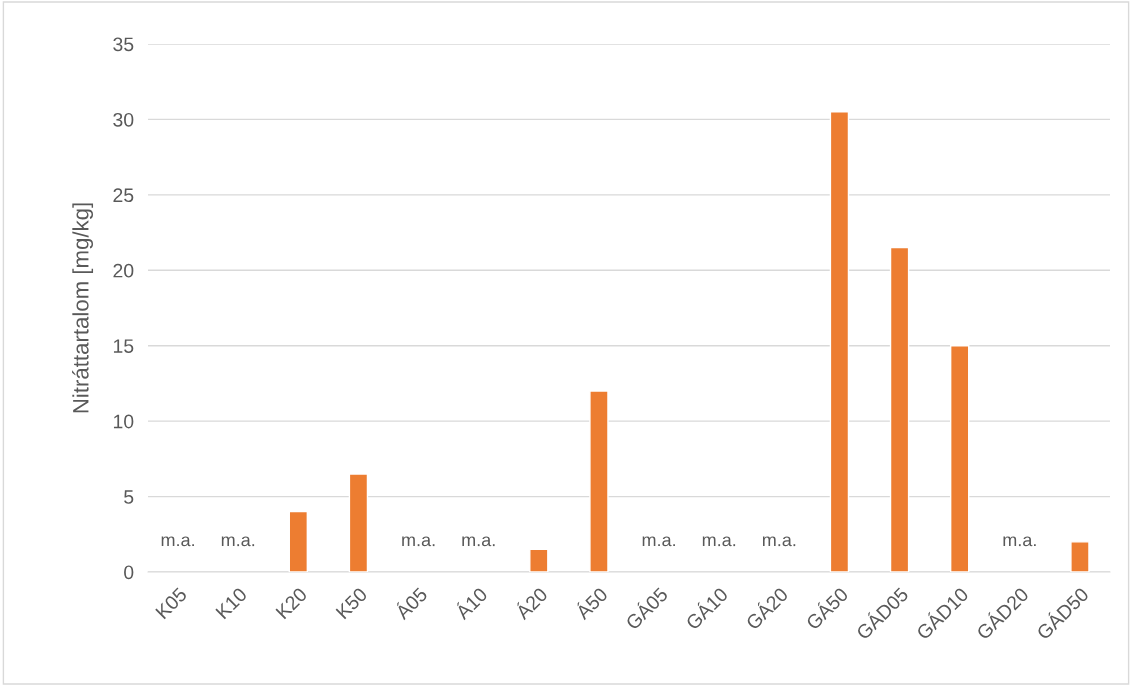  Describe the element at coordinates (123, 346) in the screenshot. I see `y-tick-label: 15` at that location.